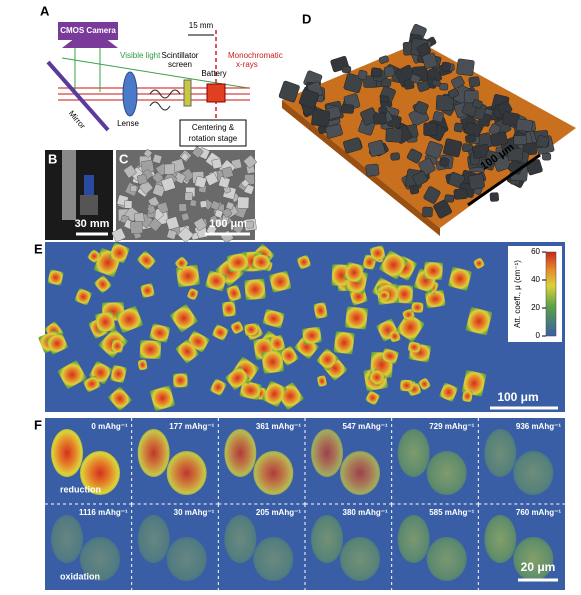  I want to click on mirror-label: Mirror, so click(77, 120).